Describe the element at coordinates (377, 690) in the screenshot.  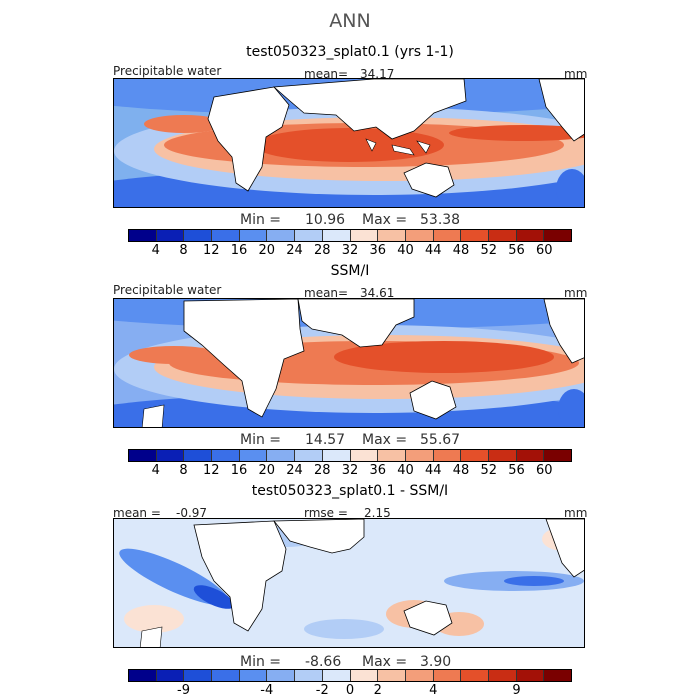
I see `colorbar-tick-label: 2` at that location.